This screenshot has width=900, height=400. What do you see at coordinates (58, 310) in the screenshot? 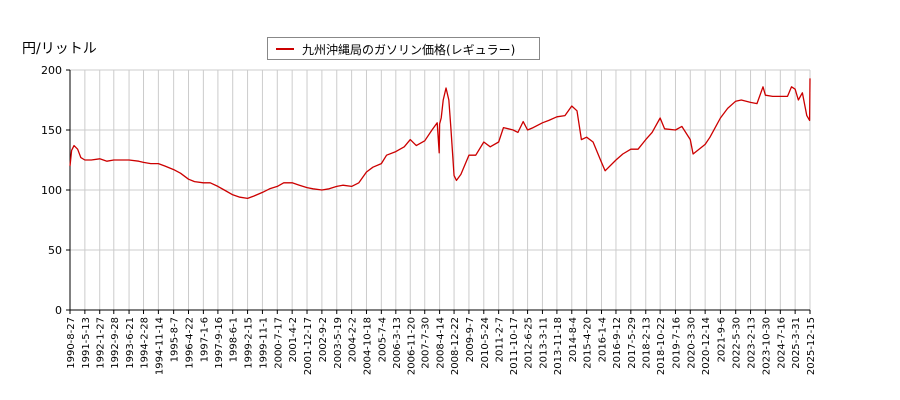
I see `y-tick-label: 0` at bounding box center [58, 310].